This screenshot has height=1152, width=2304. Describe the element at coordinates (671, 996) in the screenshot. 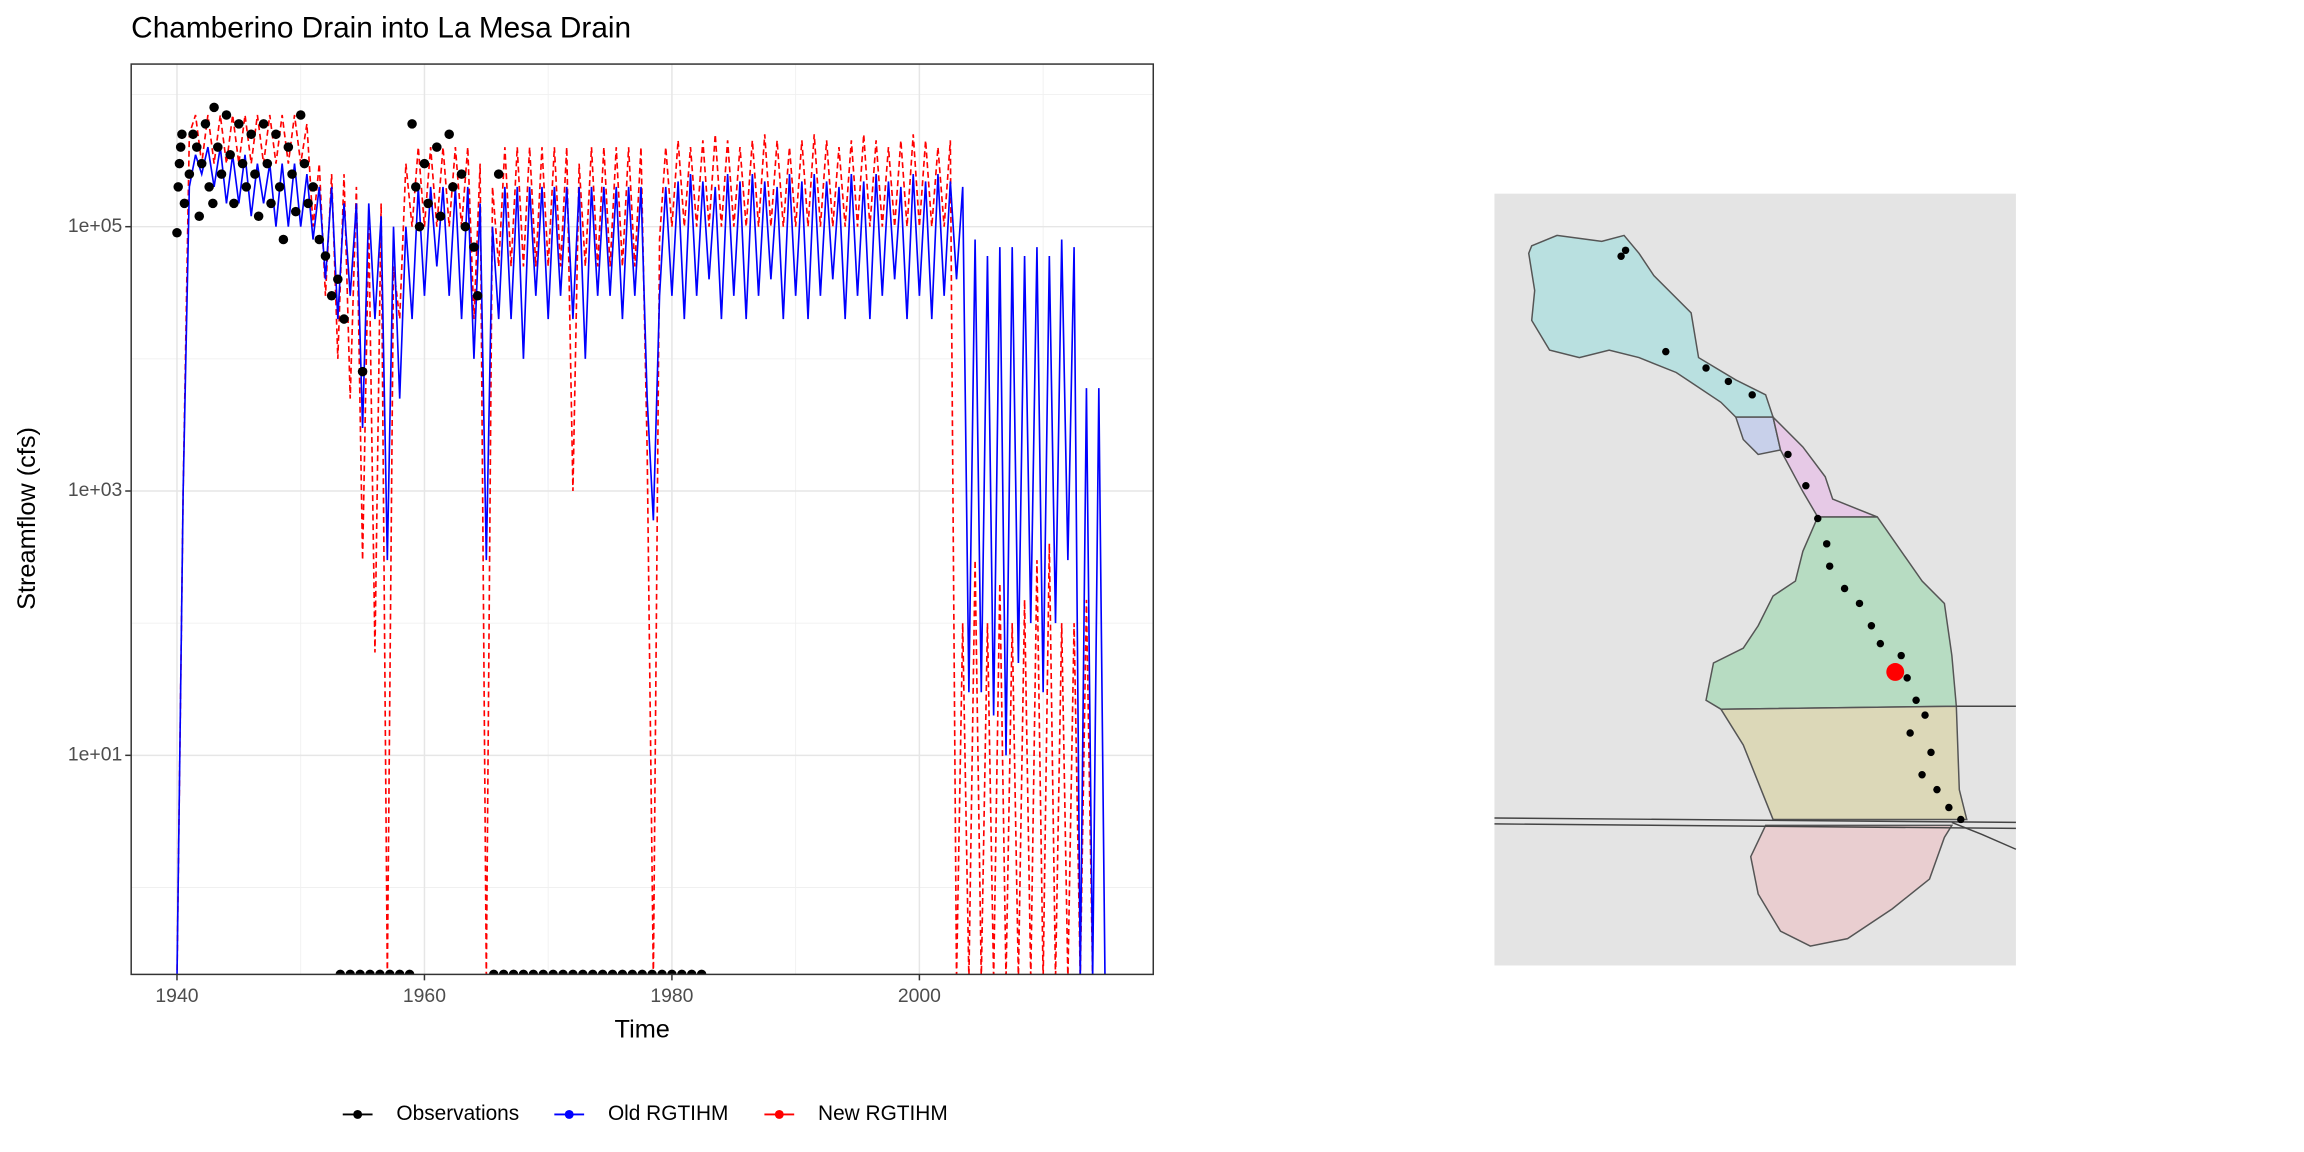

I see `x-tick-label: 1980` at that location.